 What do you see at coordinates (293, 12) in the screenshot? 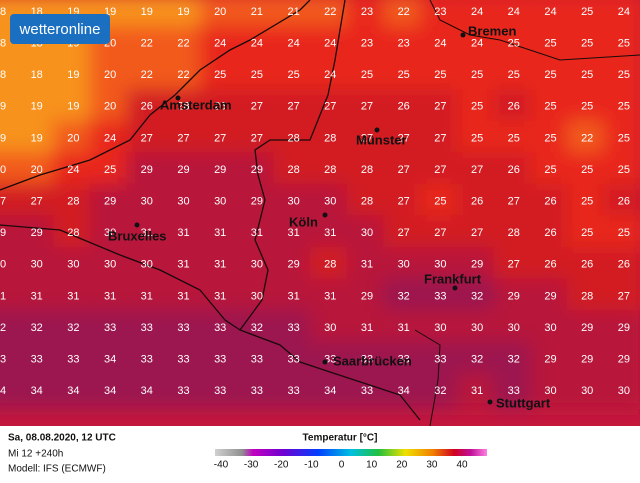
I see `temperature-value: 21` at bounding box center [293, 12].